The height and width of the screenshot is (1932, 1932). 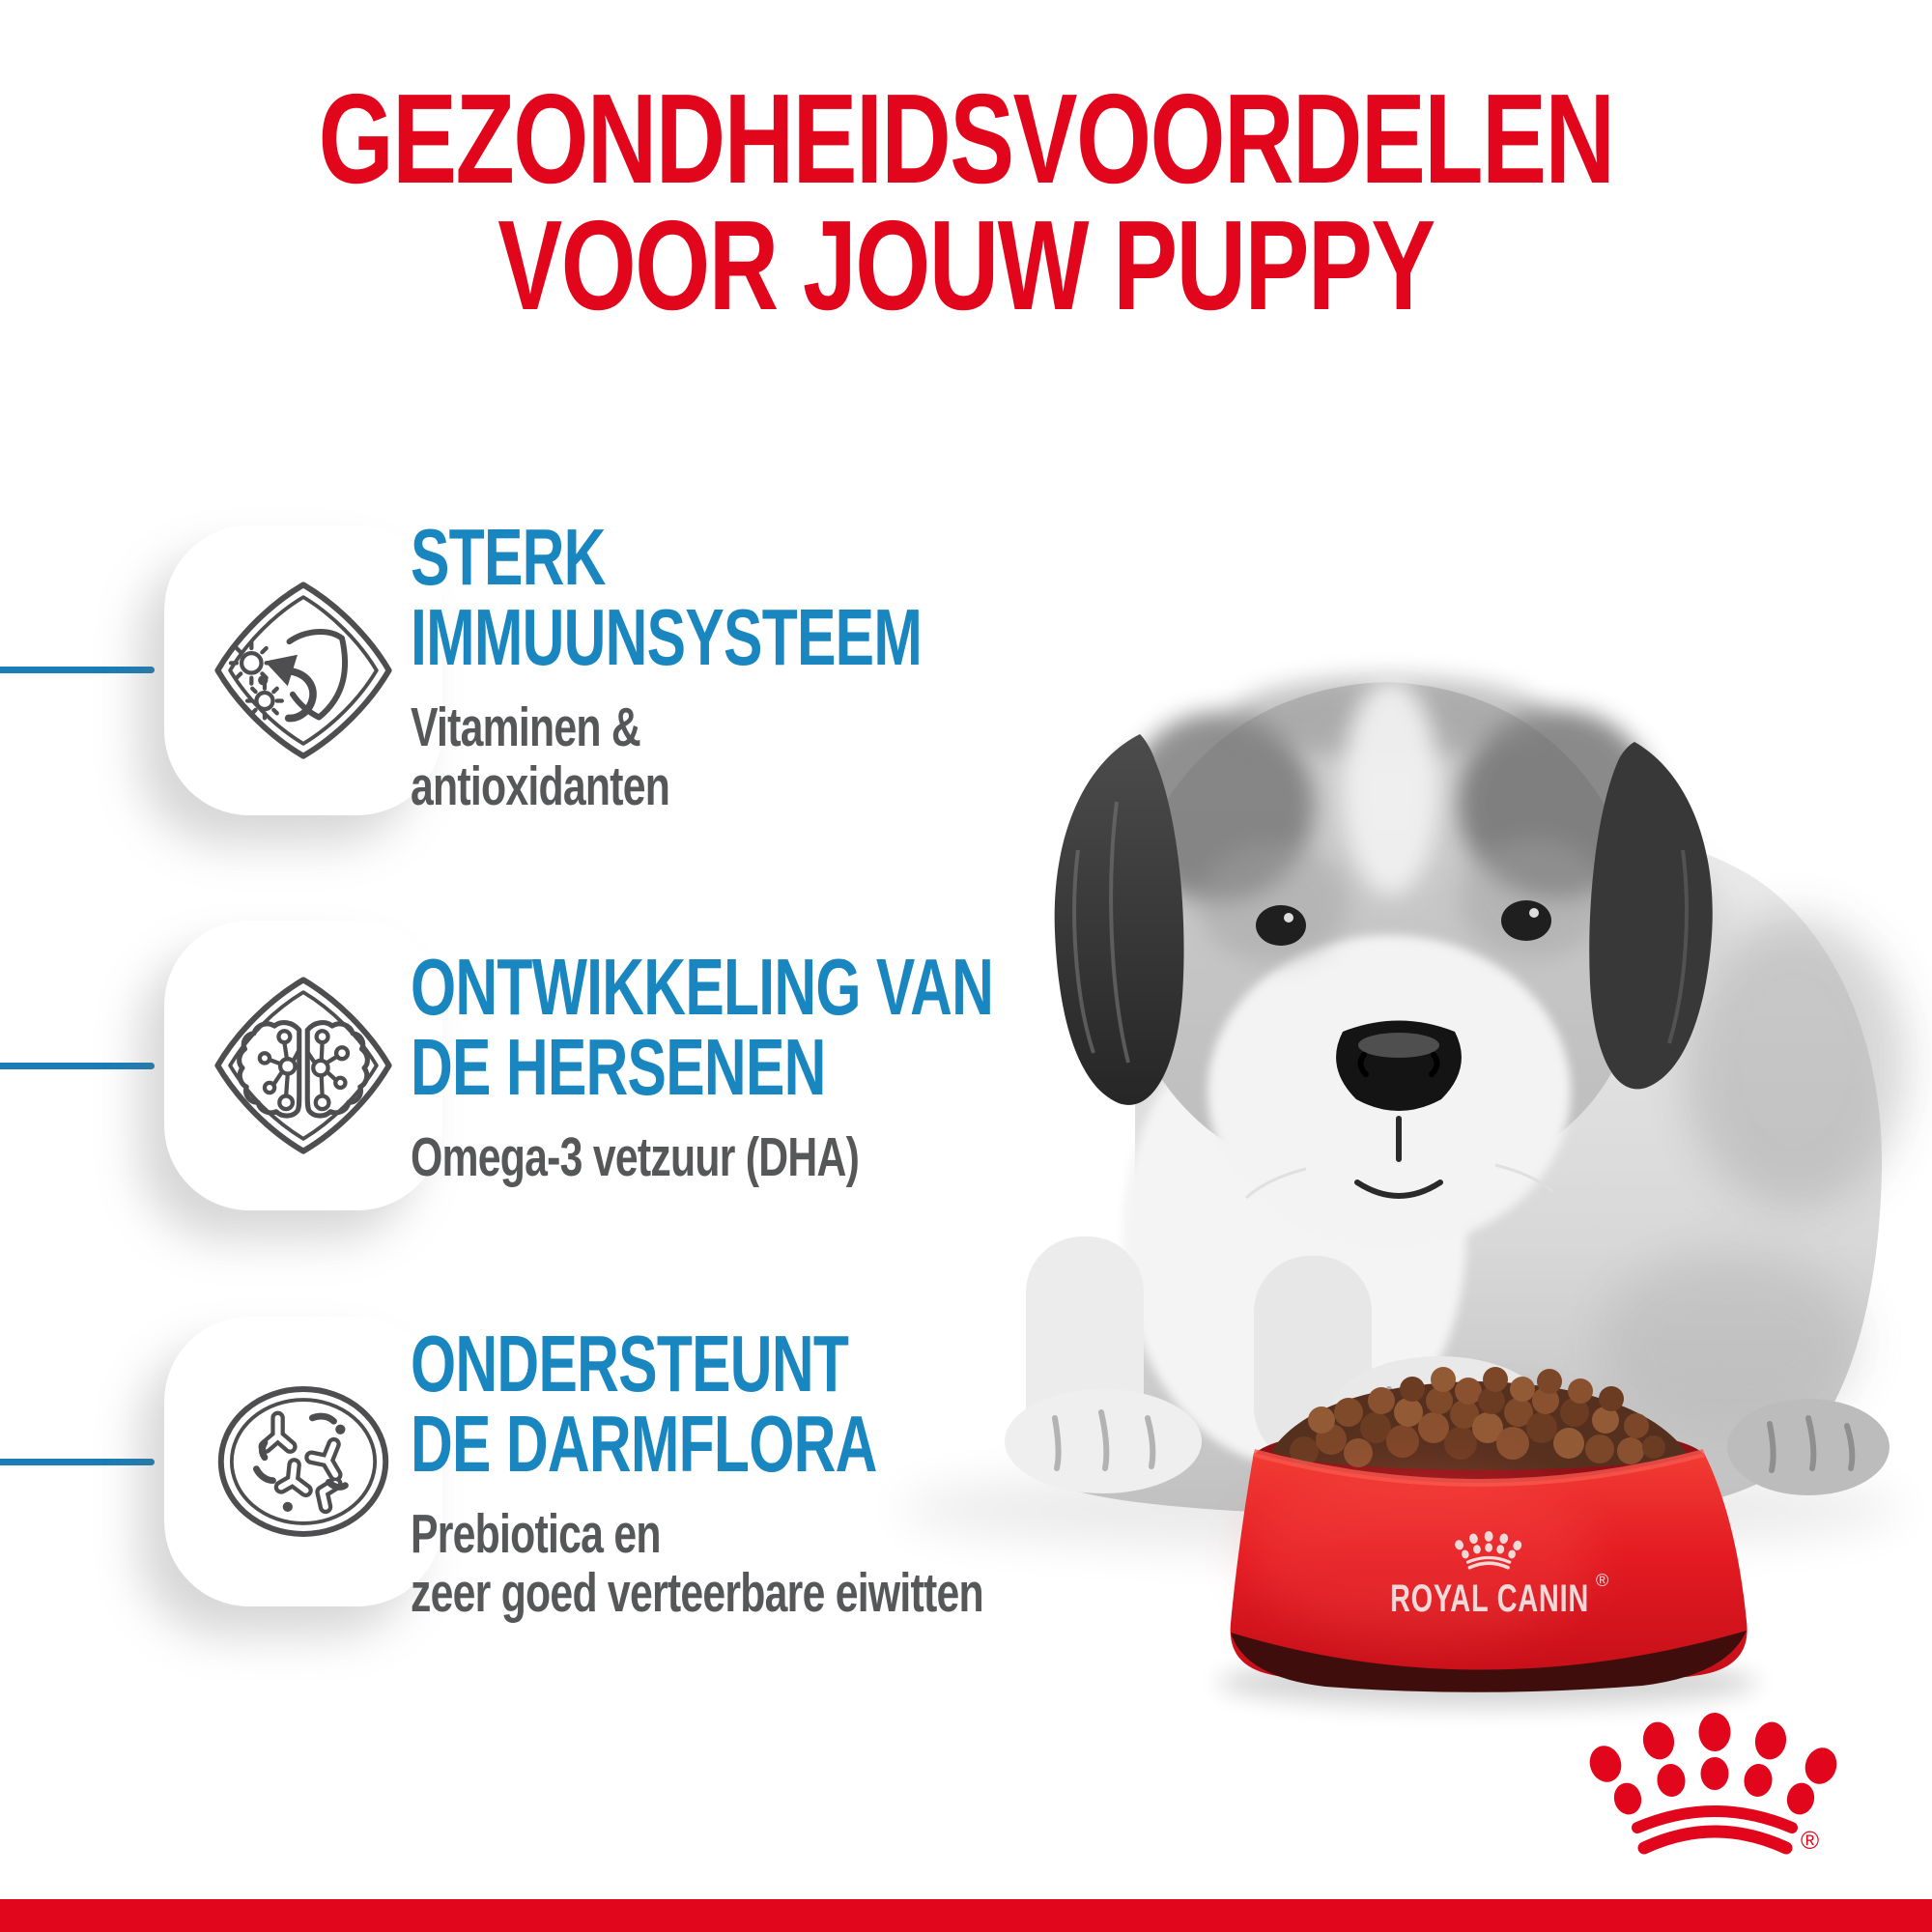 I want to click on bowl-brand-logo: ROYAL CANIN ®, so click(x=1499, y=1574).